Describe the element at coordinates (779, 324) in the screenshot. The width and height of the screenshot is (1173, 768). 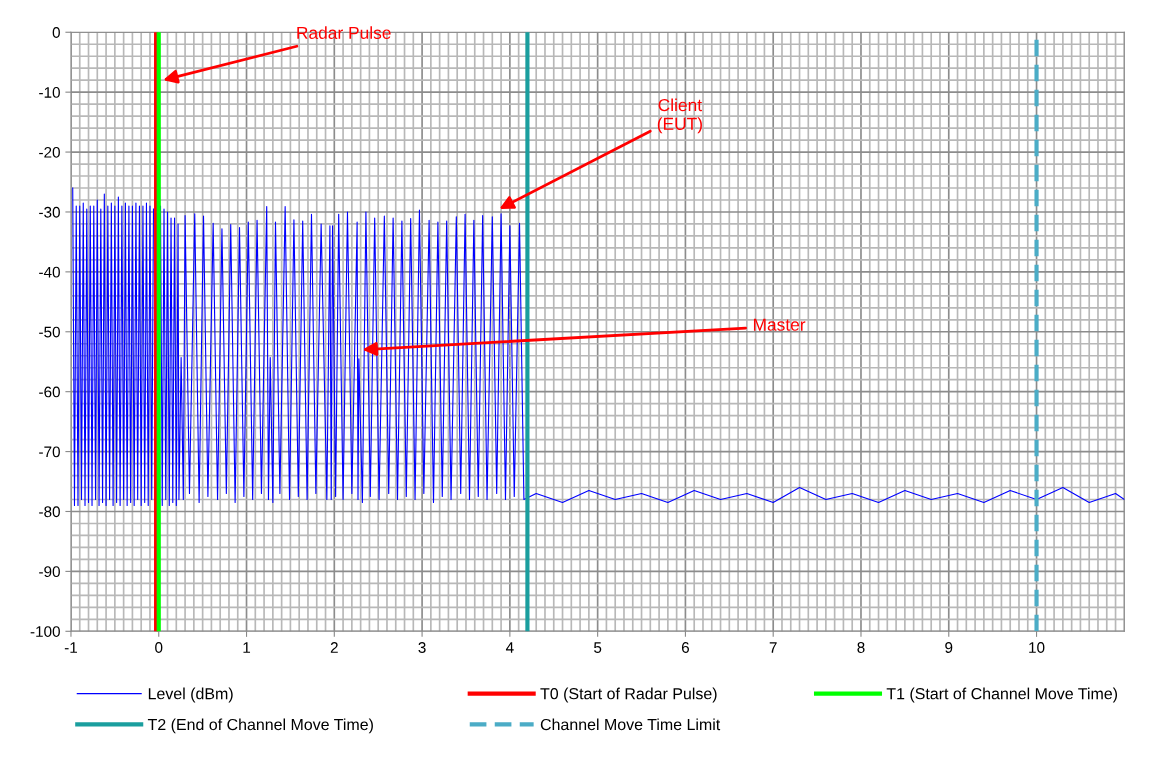
I see `annotation: Master` at that location.